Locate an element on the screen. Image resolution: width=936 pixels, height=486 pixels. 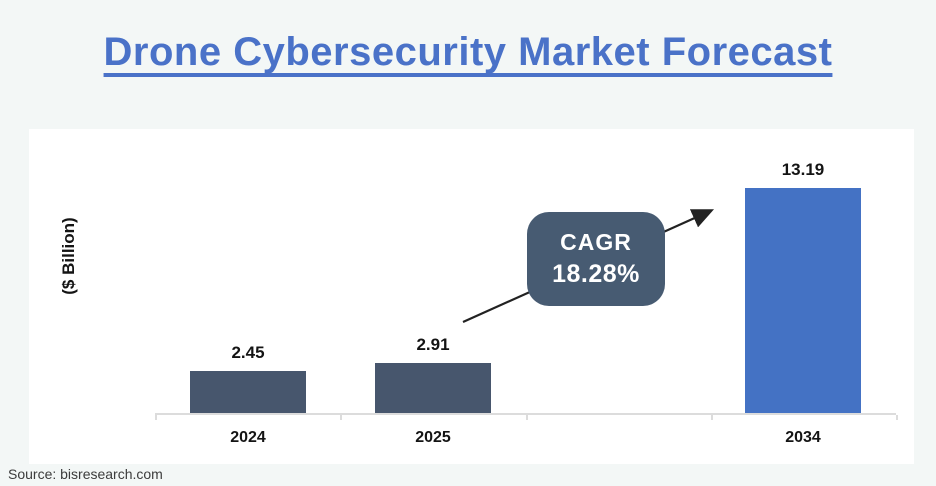
cagr-badge: CAGR 18.28% is located at coordinates (596, 259).